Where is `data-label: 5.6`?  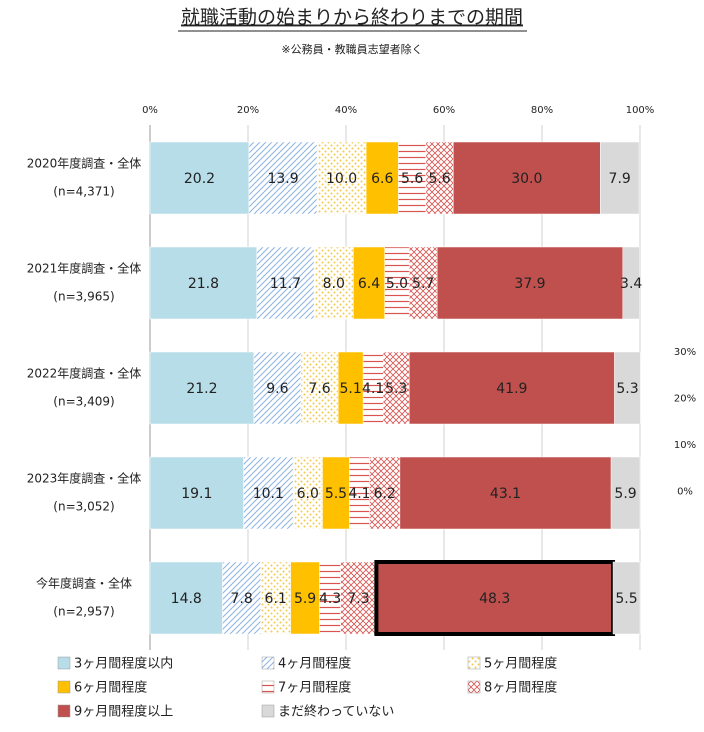 data-label: 5.6 is located at coordinates (412, 179).